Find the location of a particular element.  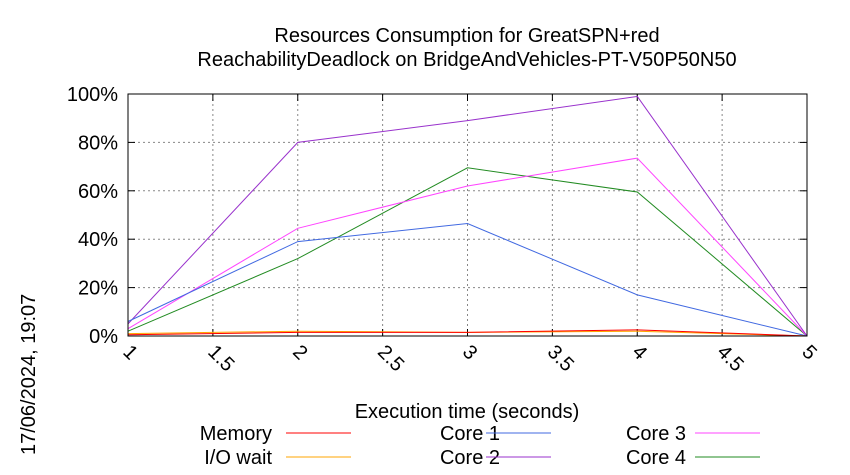

x-tick-label: 4 is located at coordinates (639, 352).